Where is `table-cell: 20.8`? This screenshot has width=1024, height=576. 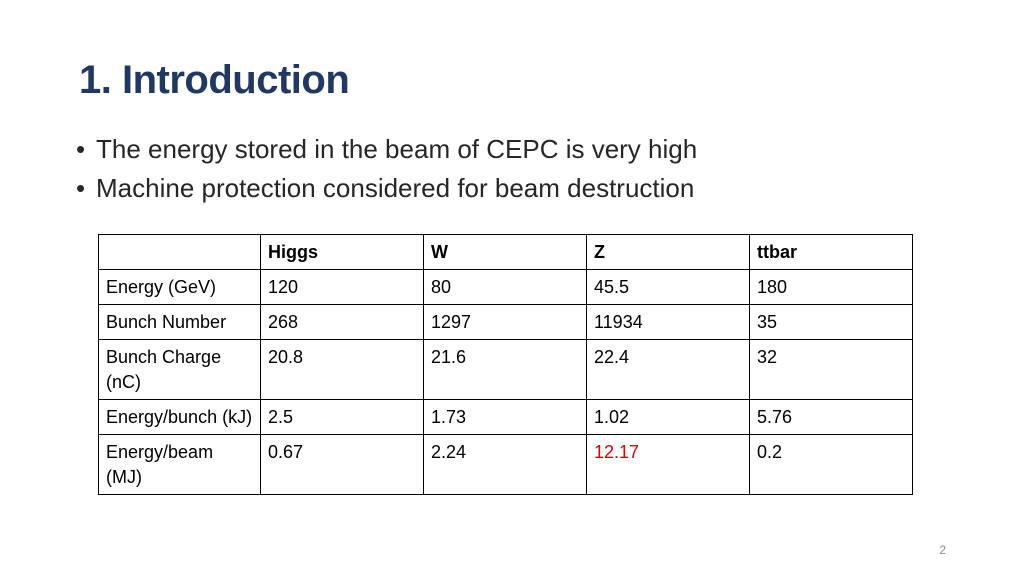
table-cell: 20.8 is located at coordinates (342, 369).